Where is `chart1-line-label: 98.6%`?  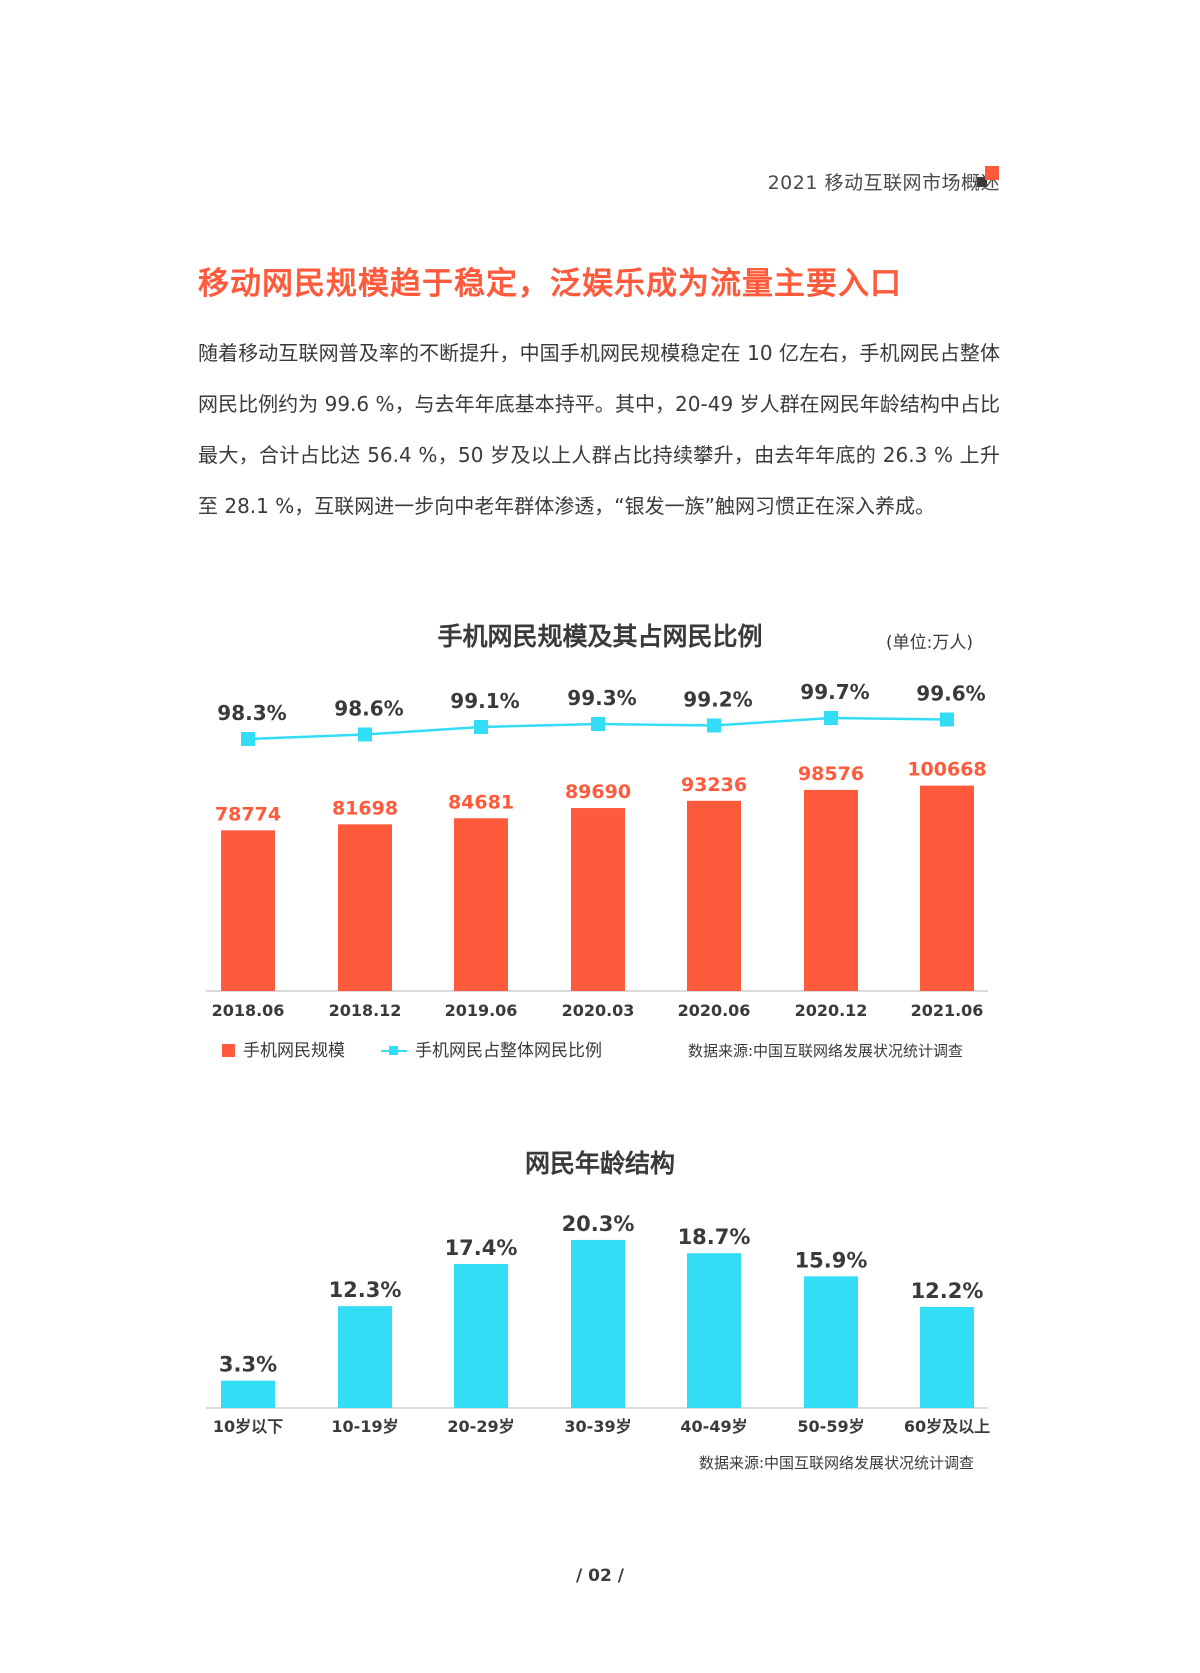
chart1-line-label: 98.6% is located at coordinates (368, 709).